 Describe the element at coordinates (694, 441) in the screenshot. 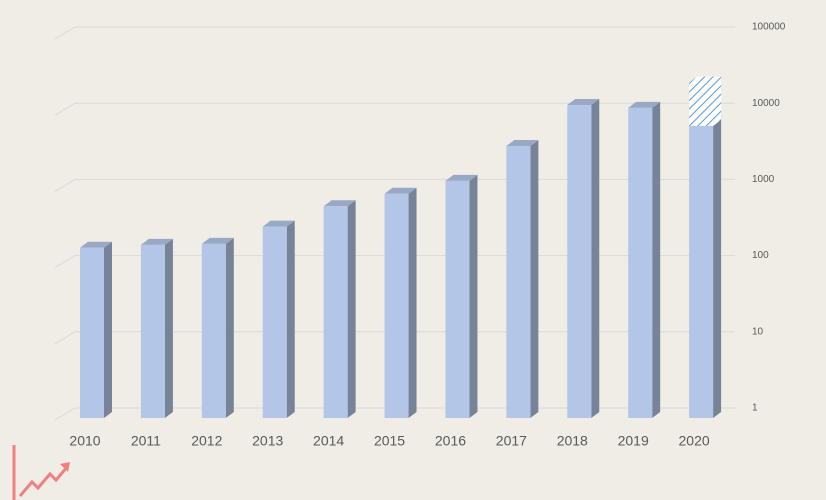

I see `x-tick-label: 2020` at that location.